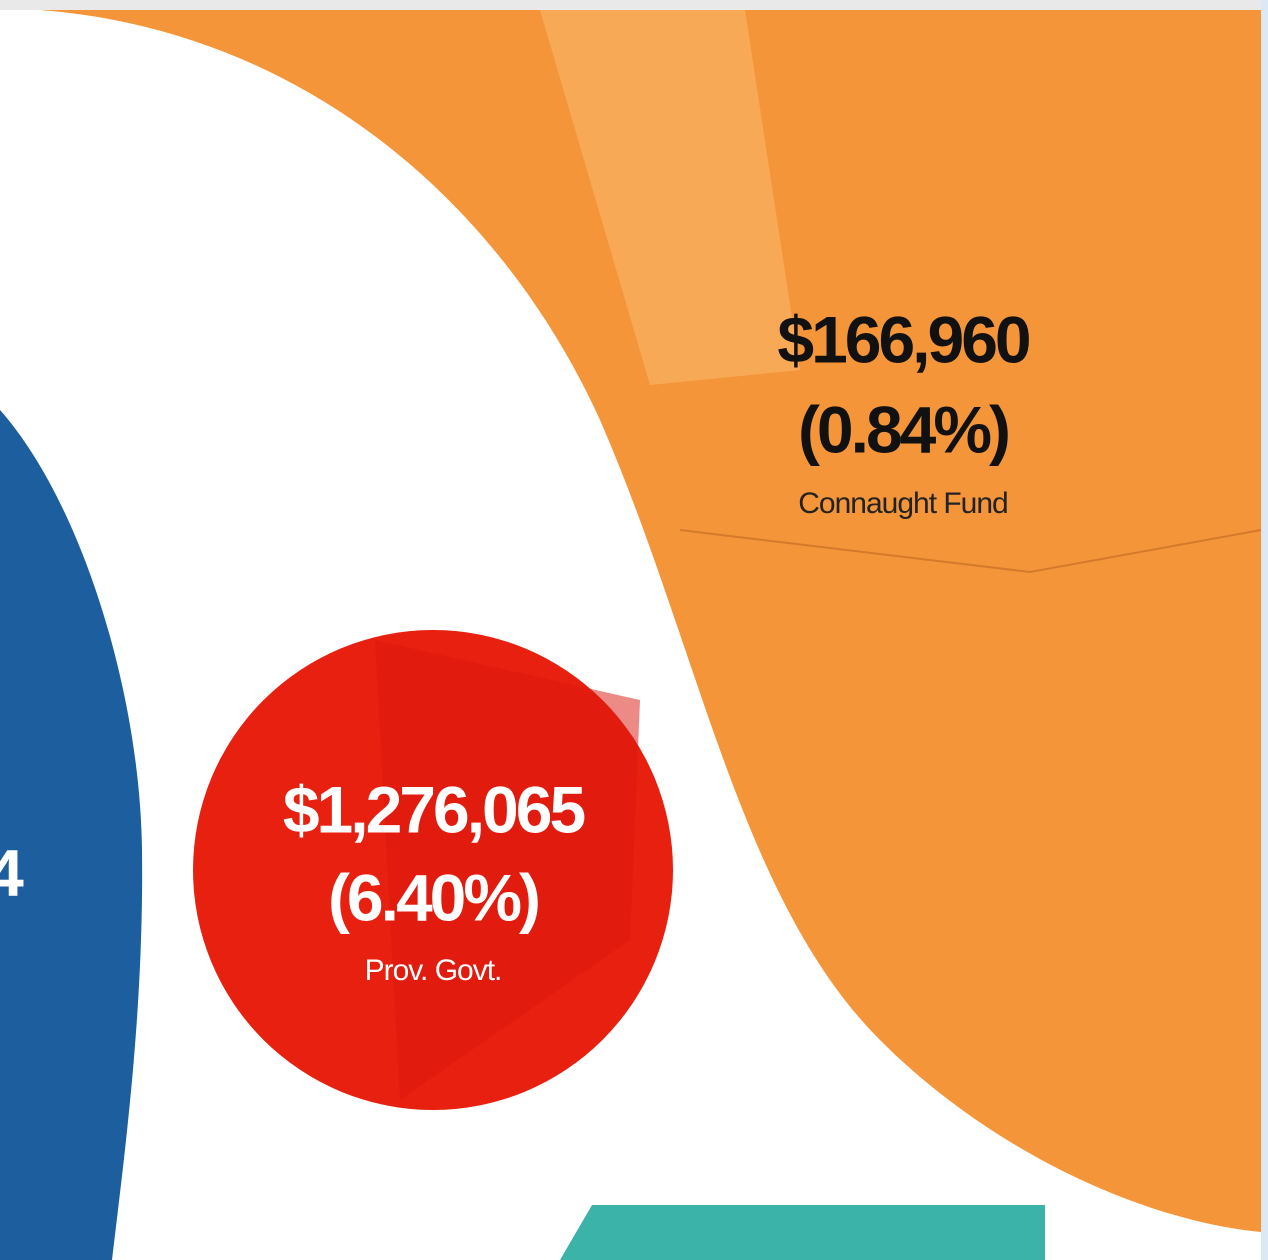 Image resolution: width=1268 pixels, height=1260 pixels. What do you see at coordinates (903, 429) in the screenshot?
I see `percent: (0.84%)` at bounding box center [903, 429].